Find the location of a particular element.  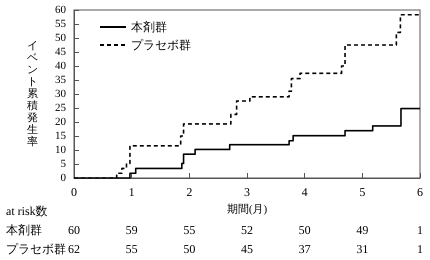

y-tick-label: 40 is located at coordinates (60, 66).